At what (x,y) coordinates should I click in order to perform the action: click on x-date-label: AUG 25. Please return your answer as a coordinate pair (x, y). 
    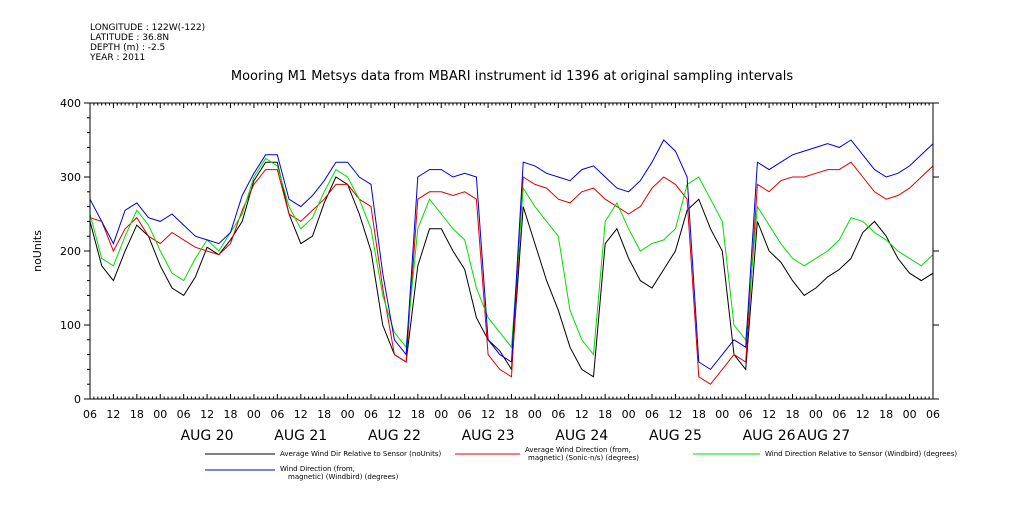
    Looking at the image, I should click on (675, 436).